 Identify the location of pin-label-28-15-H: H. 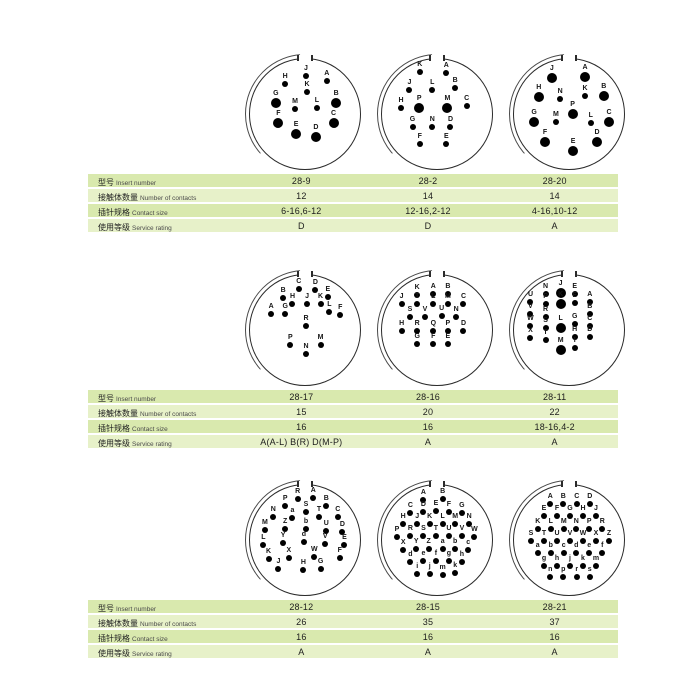
(403, 517).